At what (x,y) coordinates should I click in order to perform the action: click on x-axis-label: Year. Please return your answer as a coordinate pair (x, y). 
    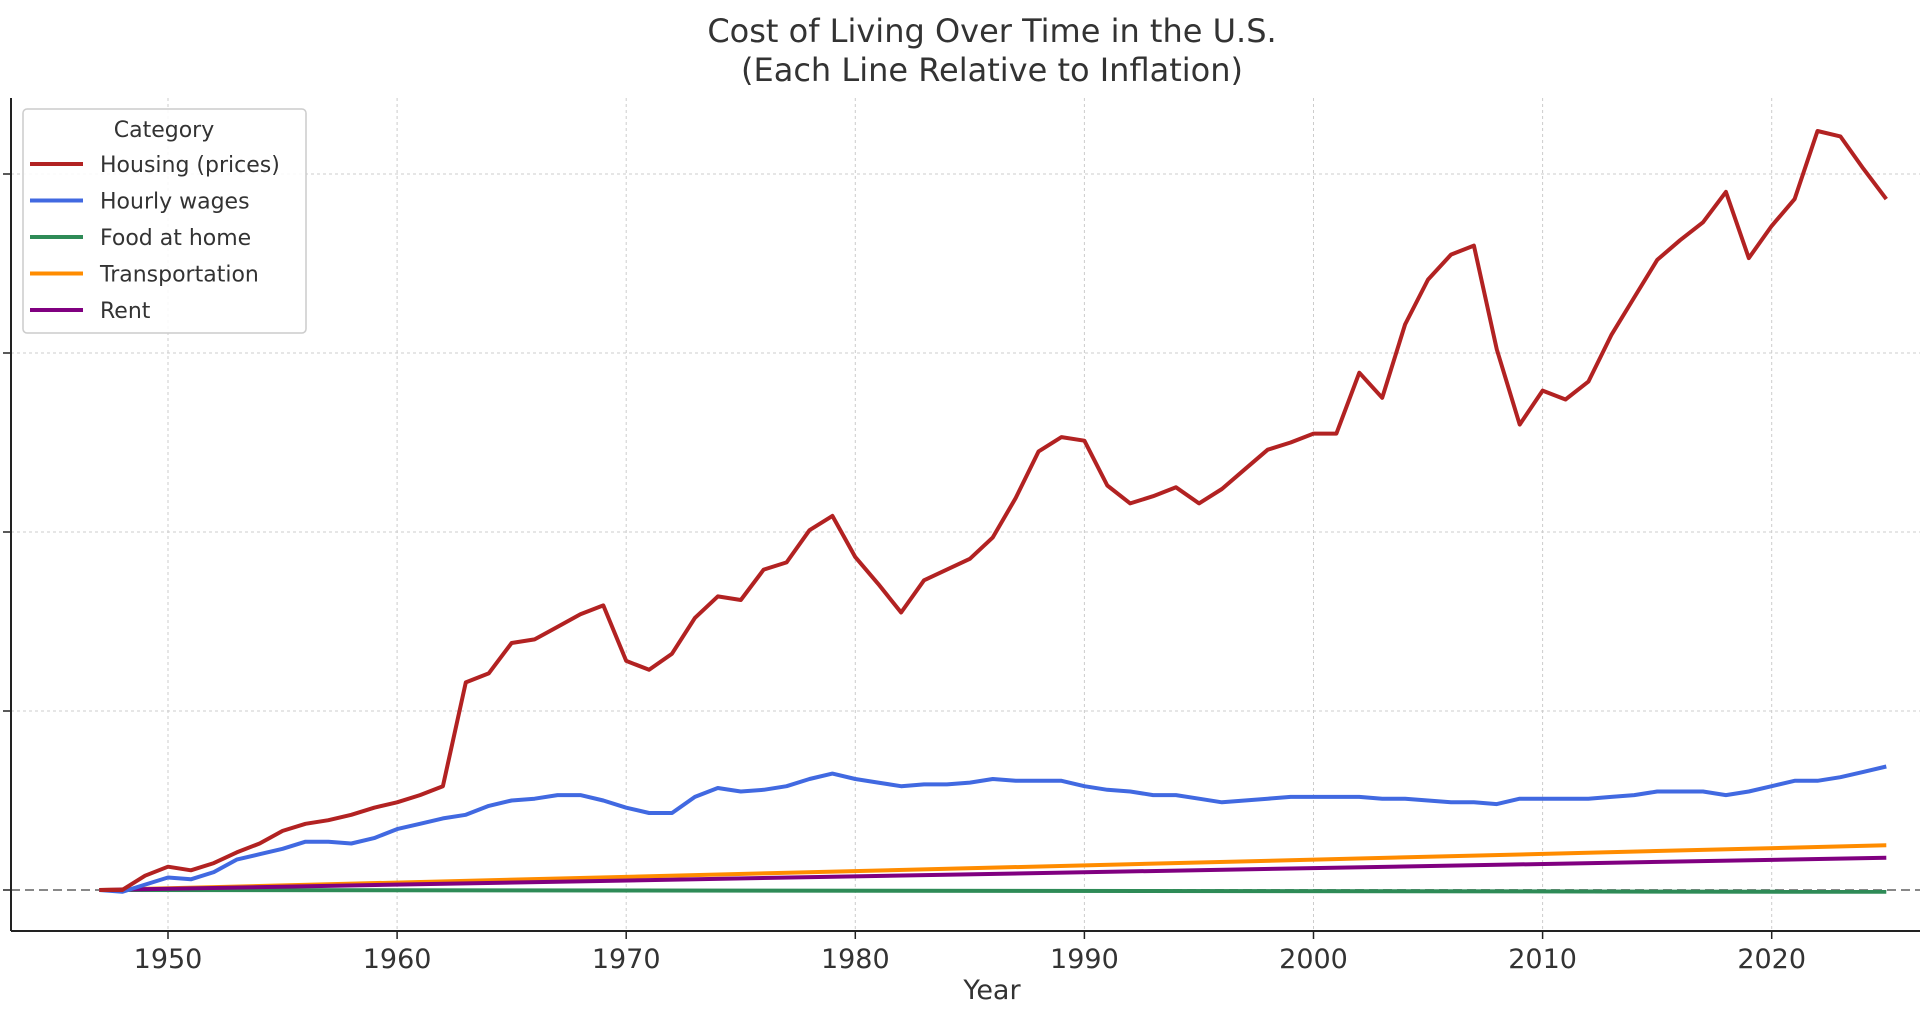
    Looking at the image, I should click on (991, 990).